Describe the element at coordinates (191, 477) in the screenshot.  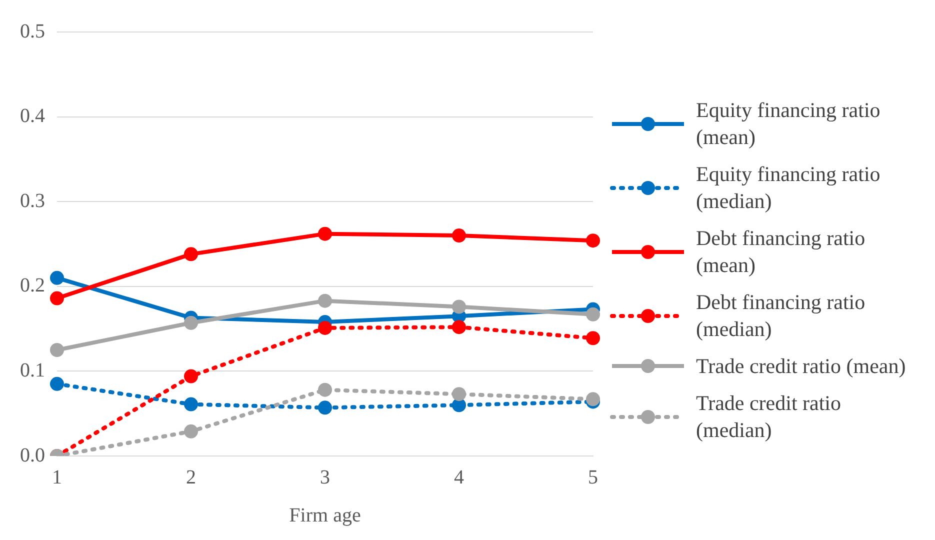
I see `x-tick-label: 2` at that location.